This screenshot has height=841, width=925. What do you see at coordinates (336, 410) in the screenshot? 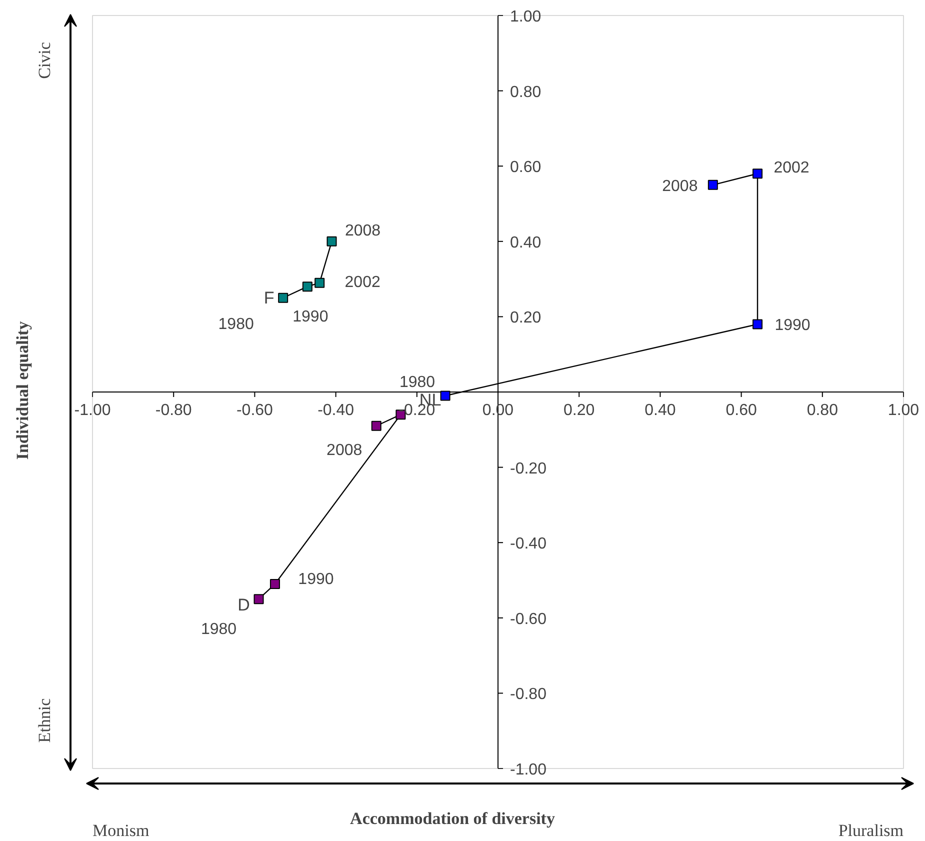
I see `x-tick-label: -0.40` at bounding box center [336, 410].